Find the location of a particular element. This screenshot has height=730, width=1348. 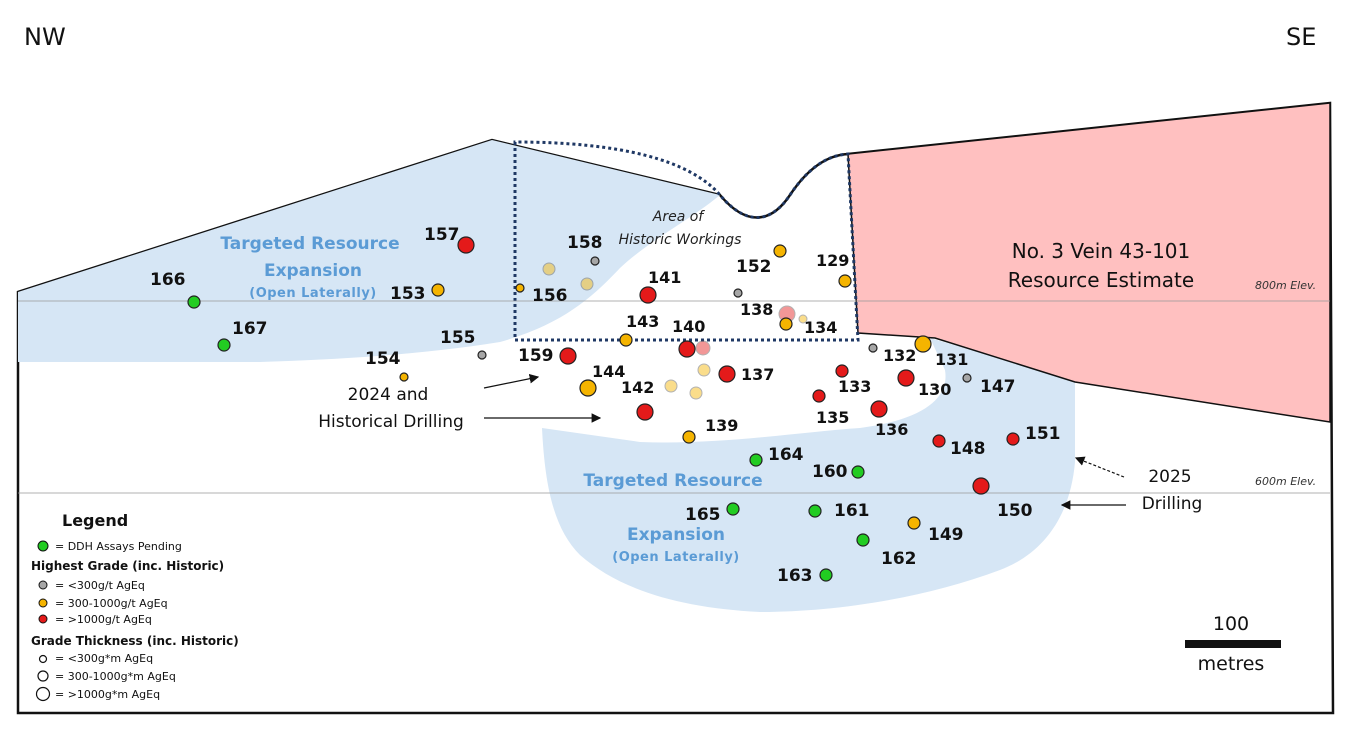

se-label: SE is located at coordinates (1301, 37).